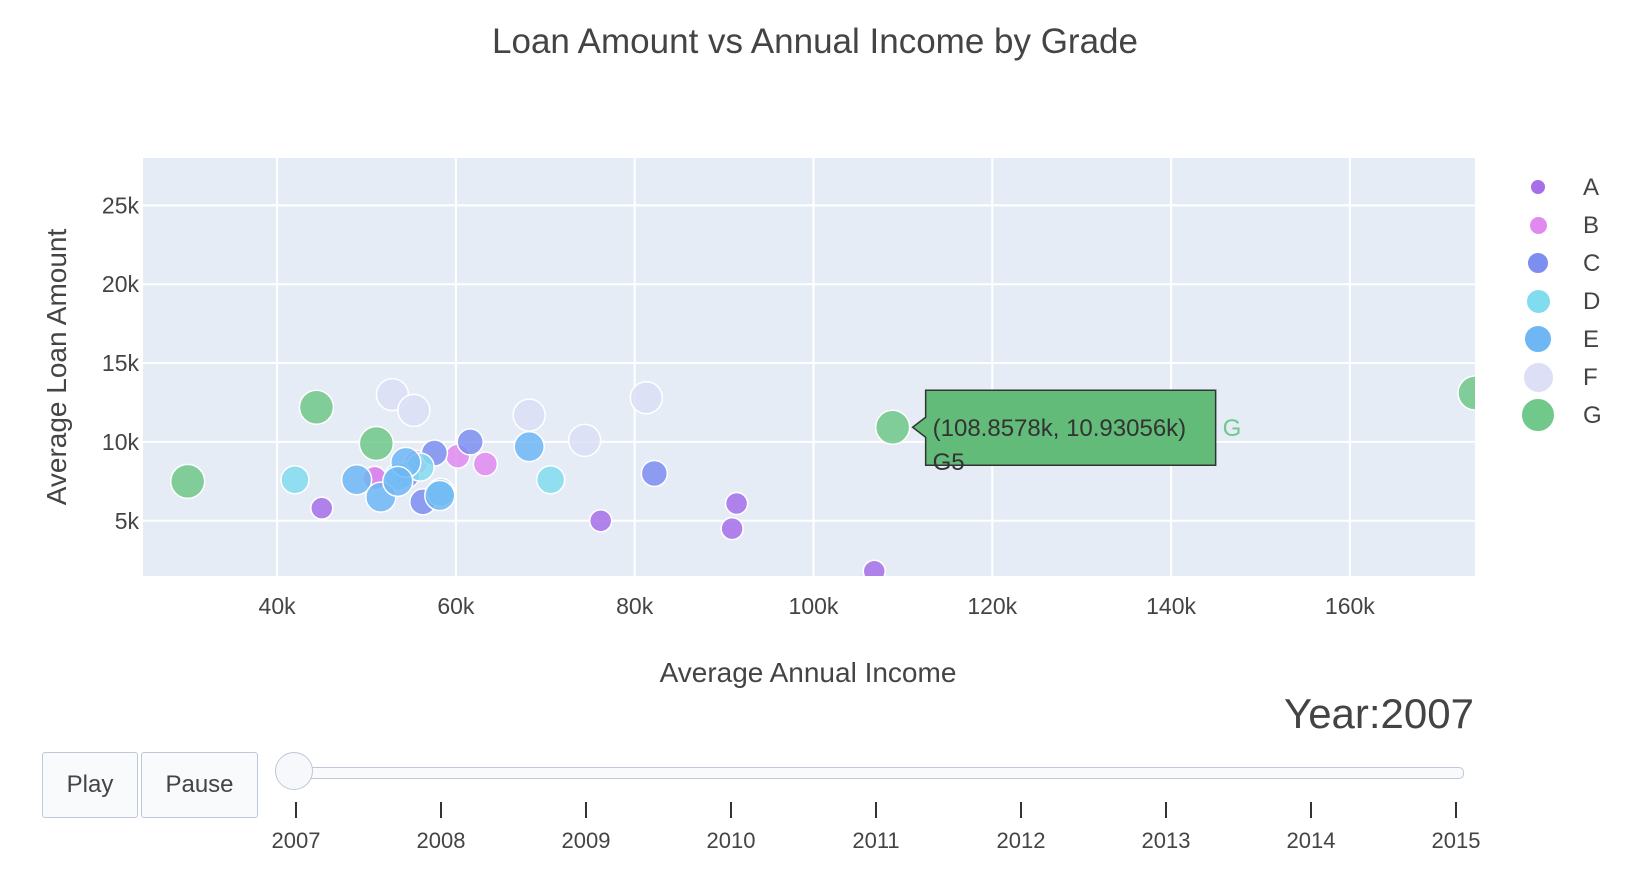  I want to click on play-button: Play, so click(90, 785).